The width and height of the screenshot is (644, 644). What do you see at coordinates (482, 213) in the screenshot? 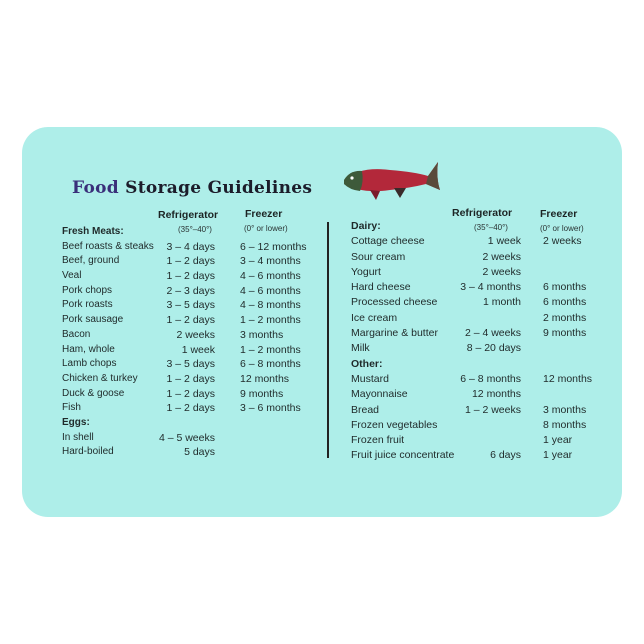
I see `right-refrigerator-header: Refrigerator` at bounding box center [482, 213].